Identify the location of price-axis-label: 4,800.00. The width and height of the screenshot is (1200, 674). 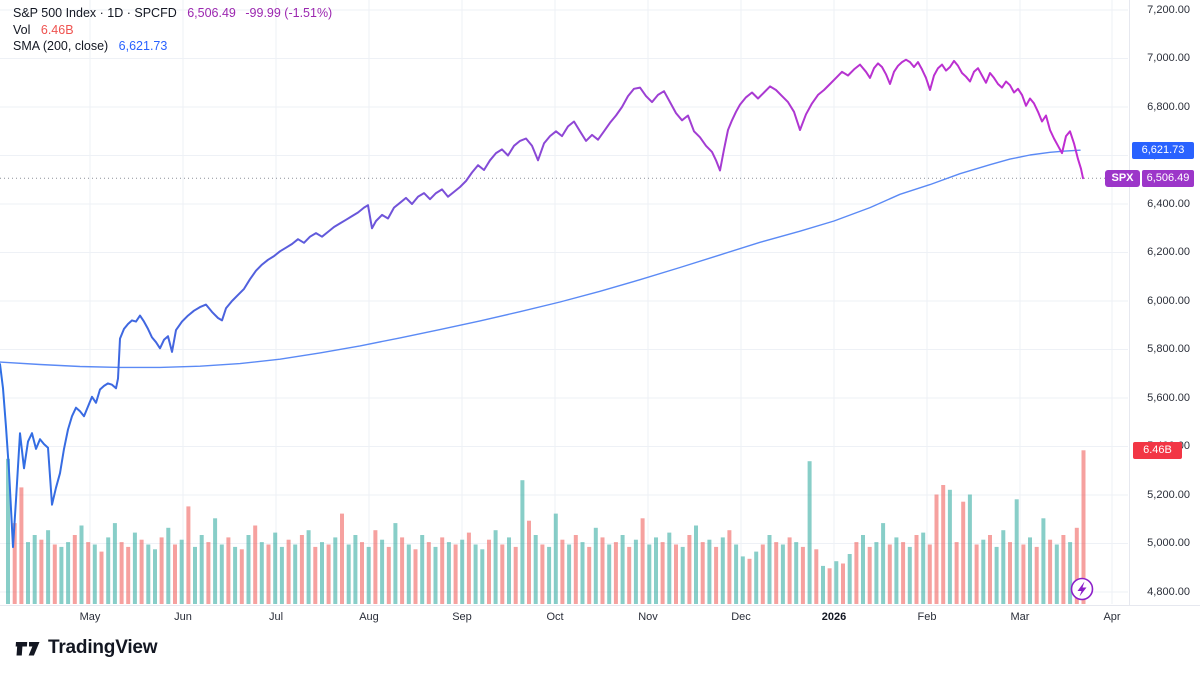
(1168, 591).